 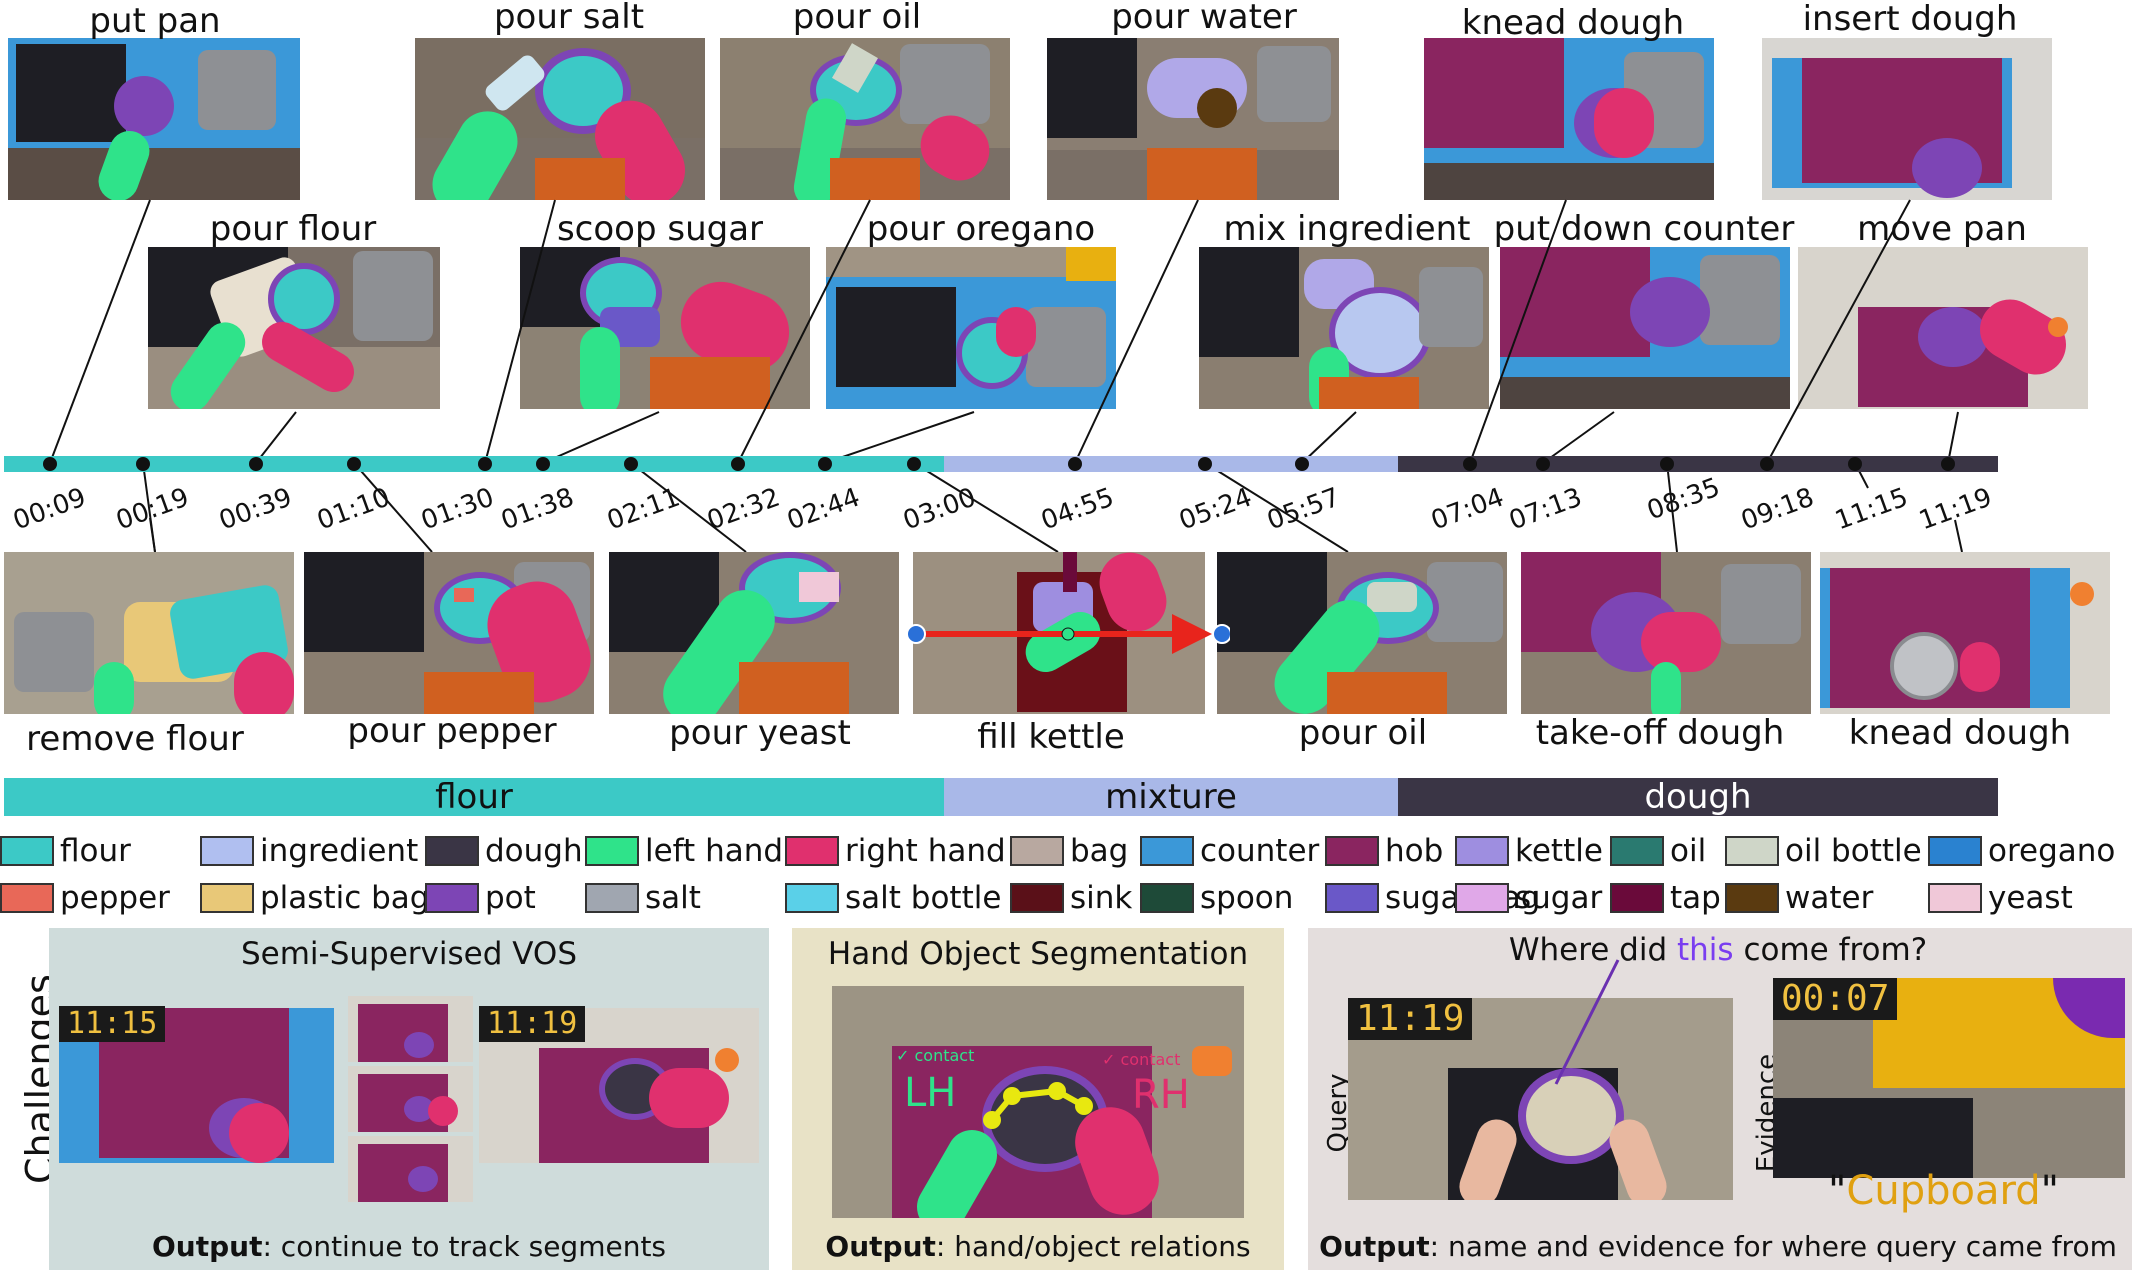 What do you see at coordinates (1853, 851) in the screenshot?
I see `legend-label: oil bottle` at bounding box center [1853, 851].